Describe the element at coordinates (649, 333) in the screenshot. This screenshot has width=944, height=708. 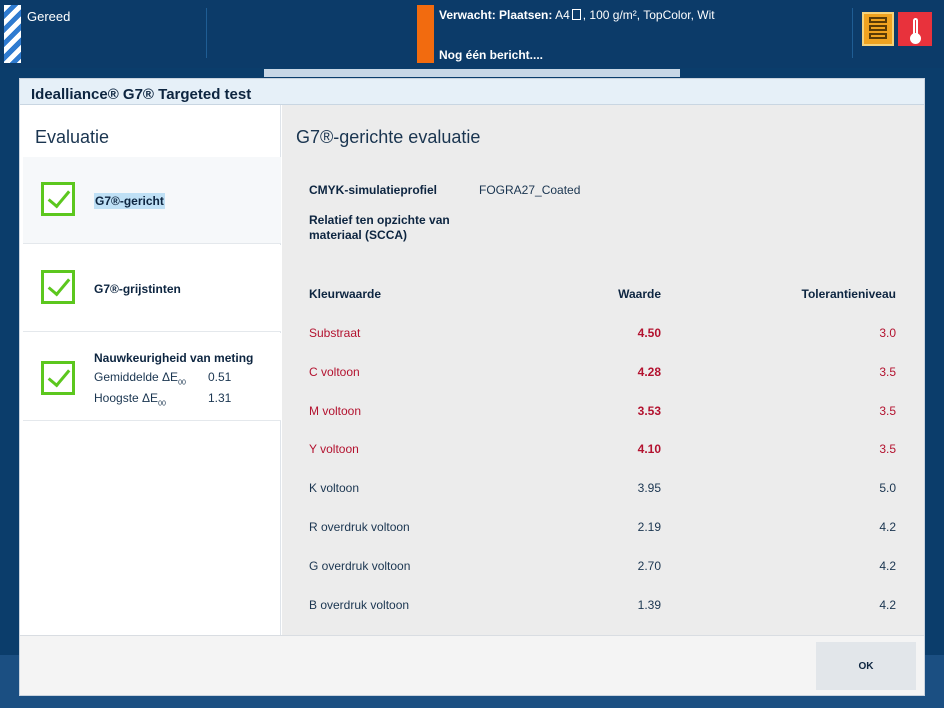
I see `row-value: 4.50` at that location.